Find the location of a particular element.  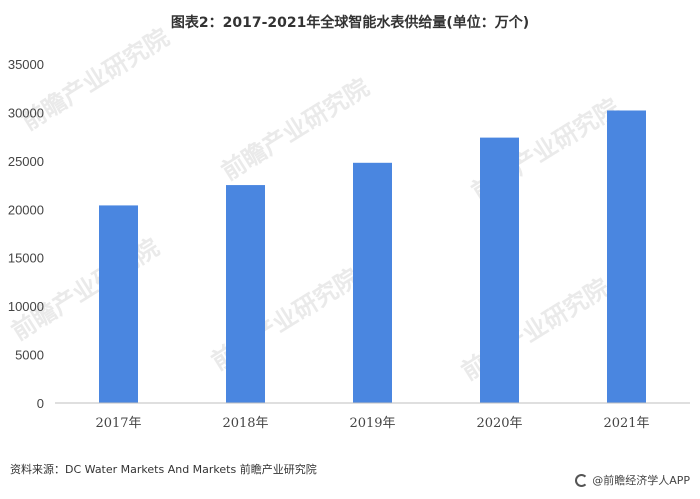

brand-logo-icon is located at coordinates (582, 480).